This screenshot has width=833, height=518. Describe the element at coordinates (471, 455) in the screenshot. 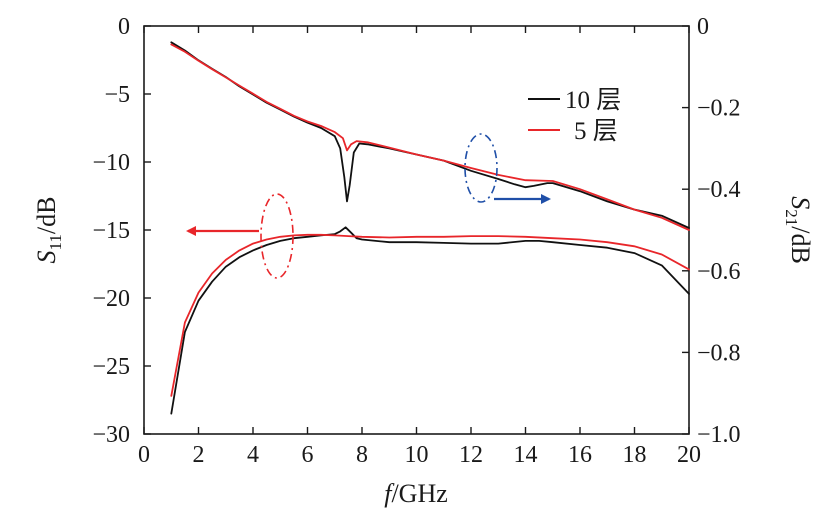

I see `x-tick-label: 12` at that location.